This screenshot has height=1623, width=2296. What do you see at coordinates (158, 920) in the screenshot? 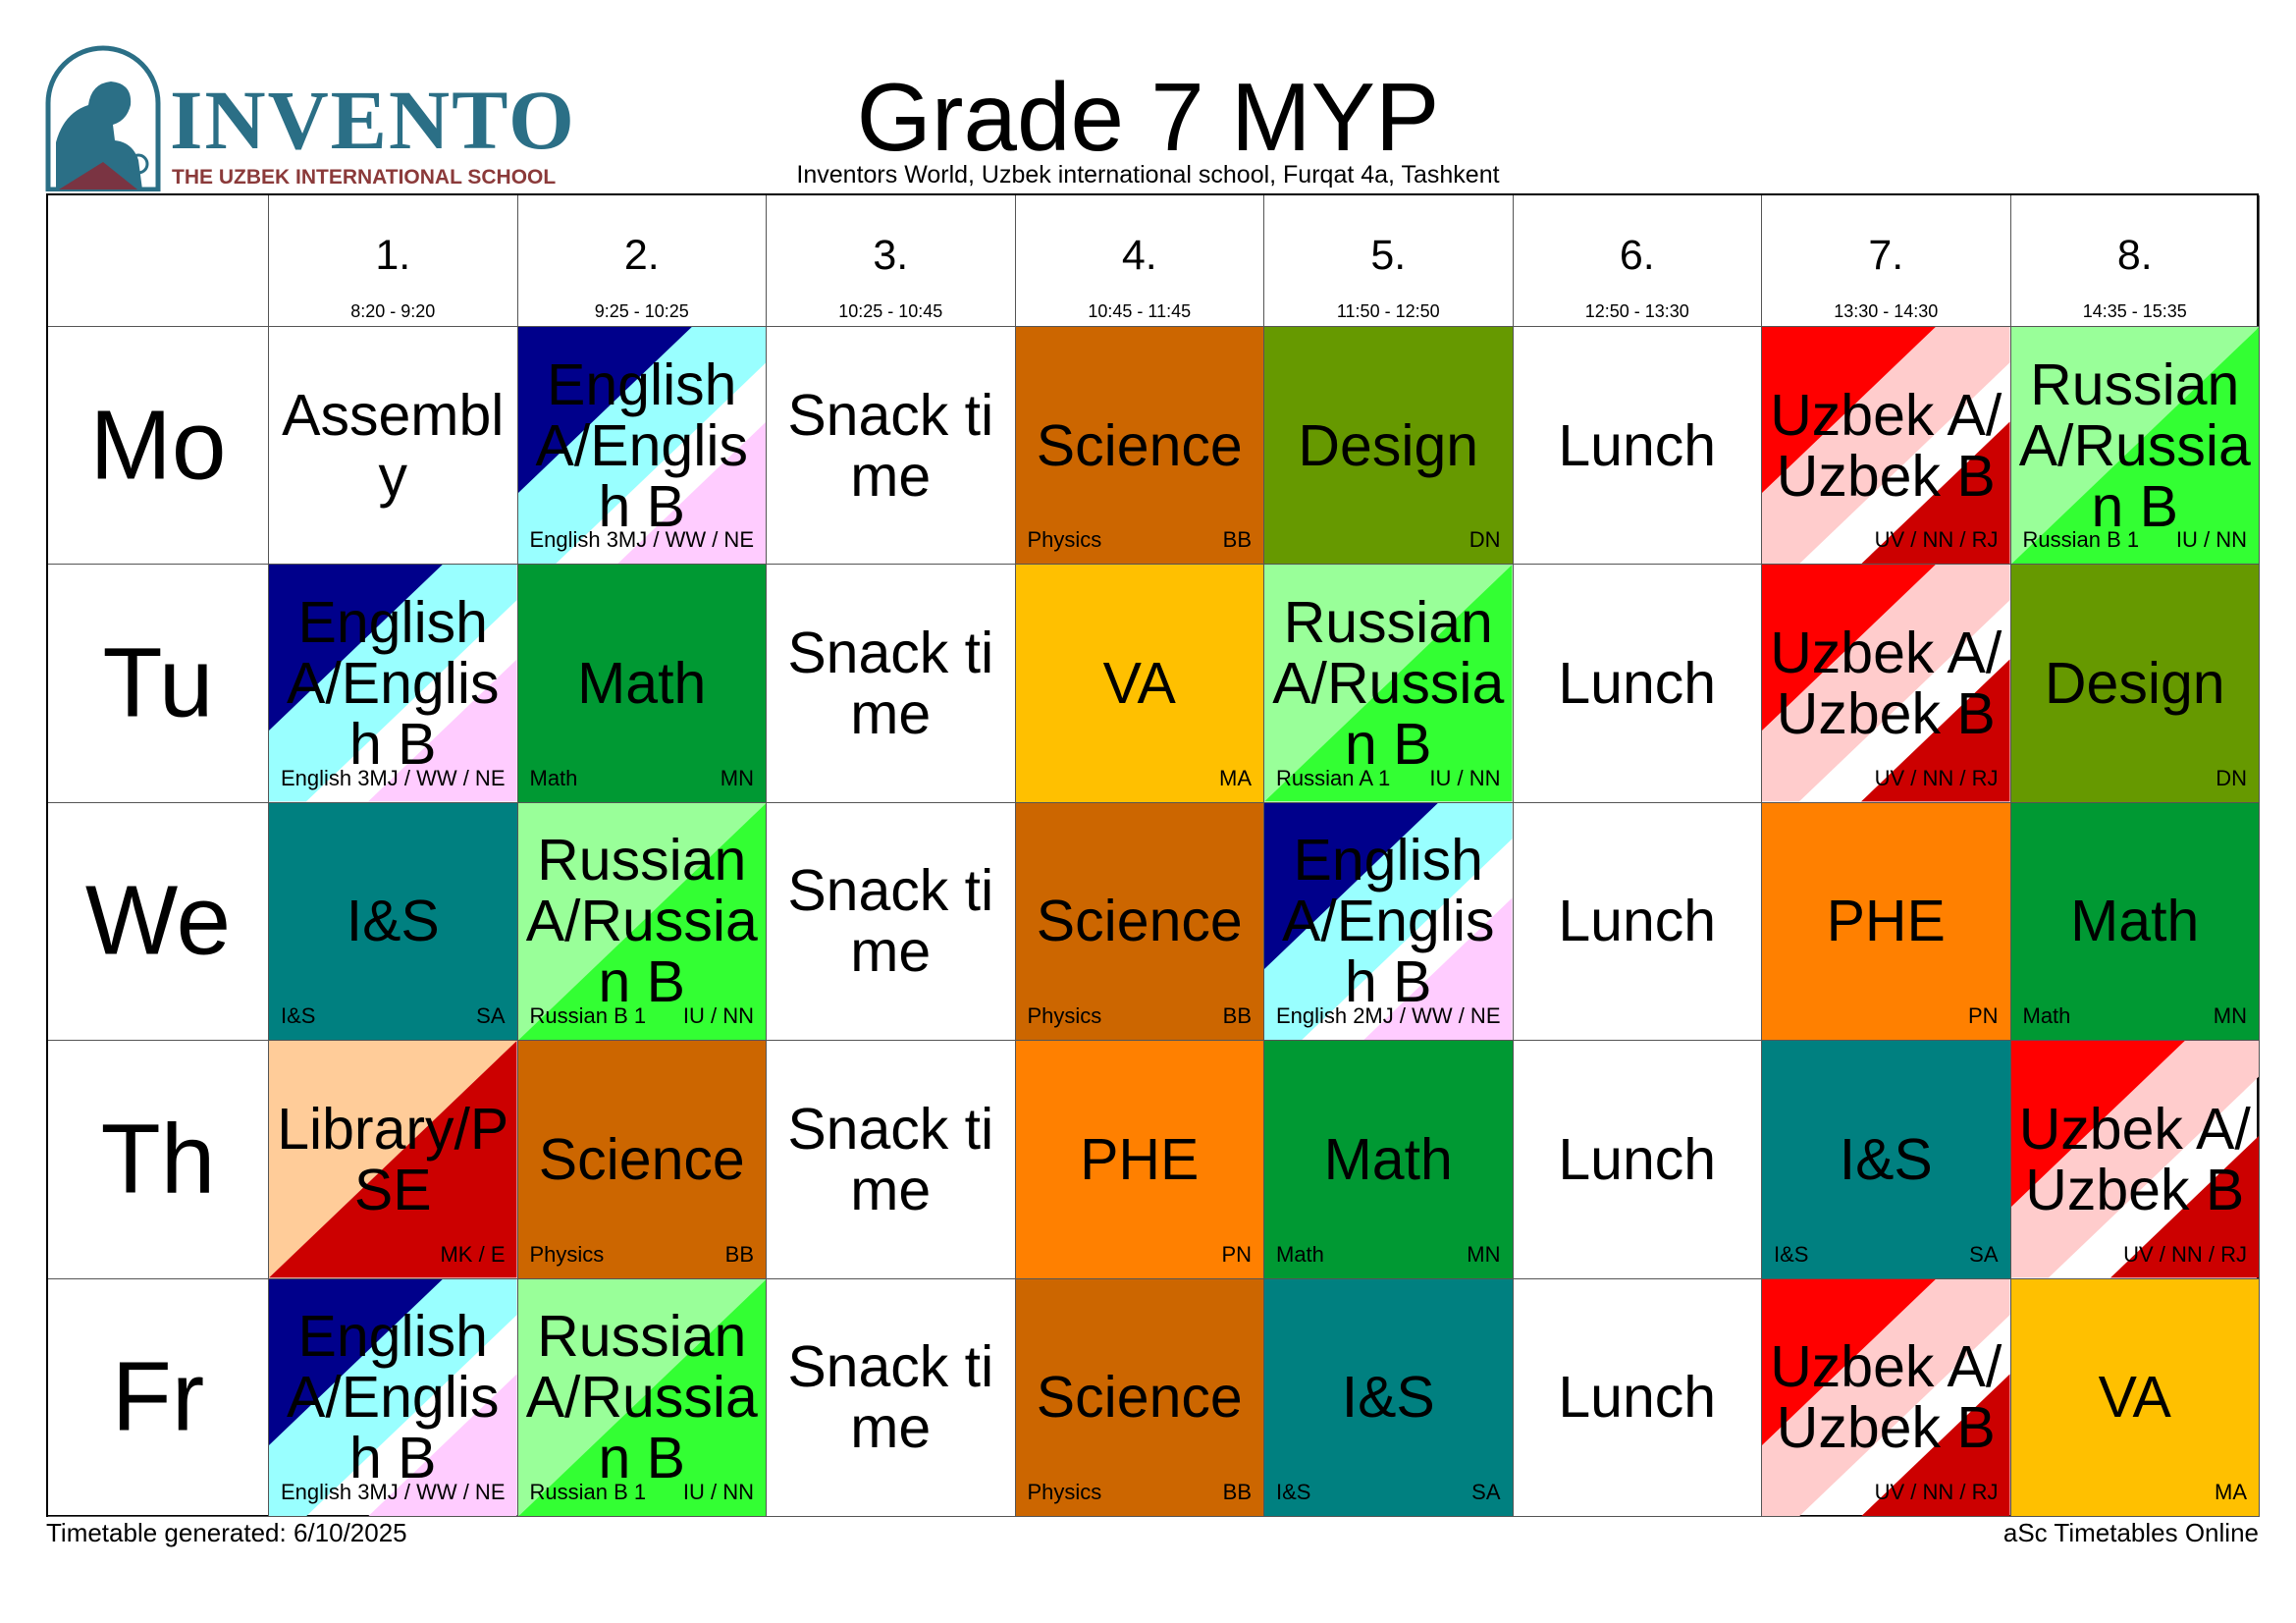
I see `day-label: We` at bounding box center [158, 920].